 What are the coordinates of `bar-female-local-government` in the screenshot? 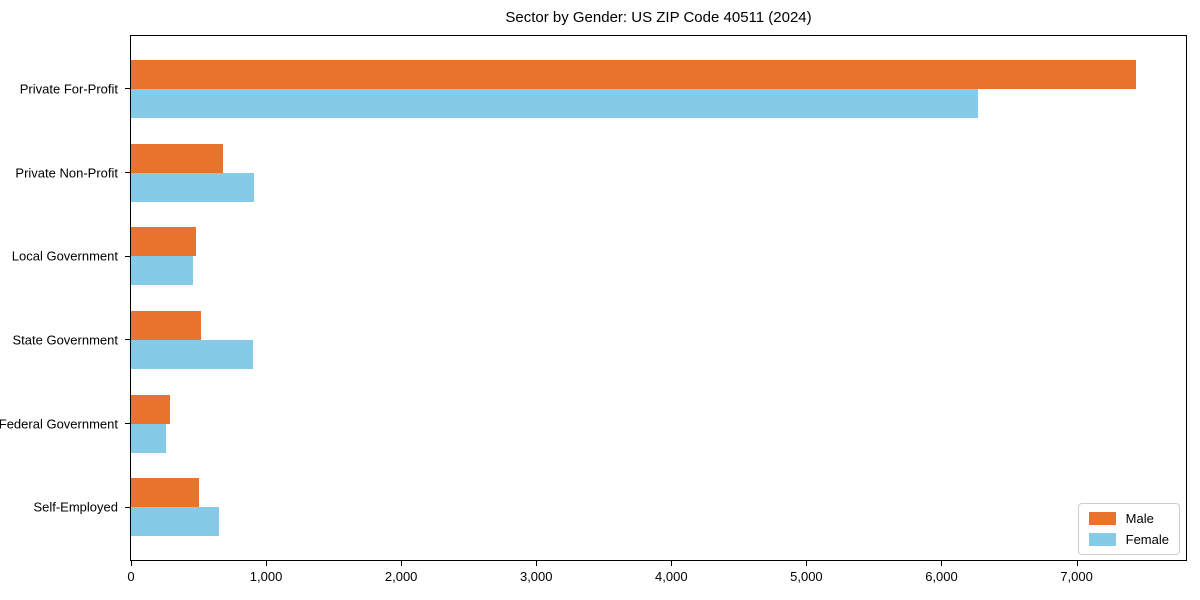 It's located at (162, 271).